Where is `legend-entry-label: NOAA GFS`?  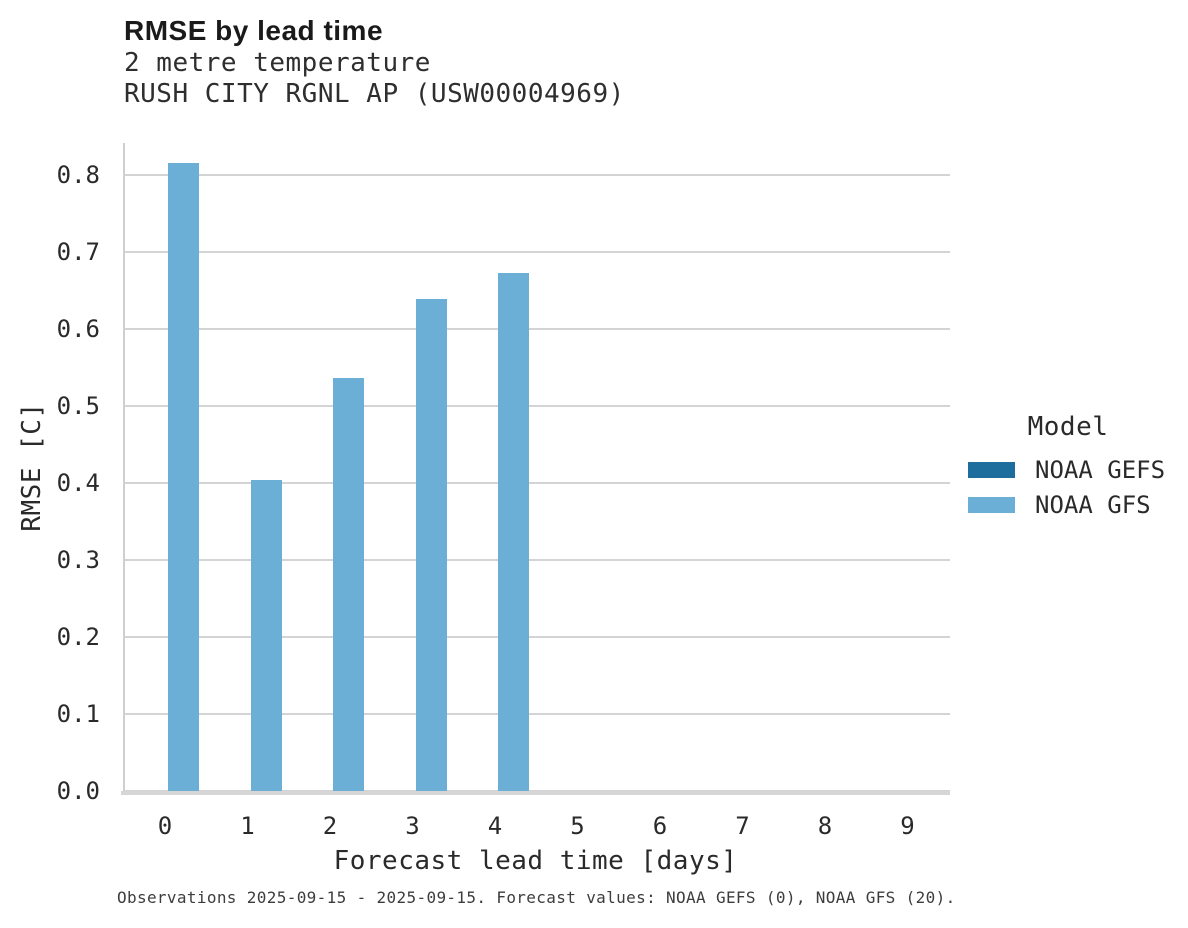
legend-entry-label: NOAA GFS is located at coordinates (1093, 504).